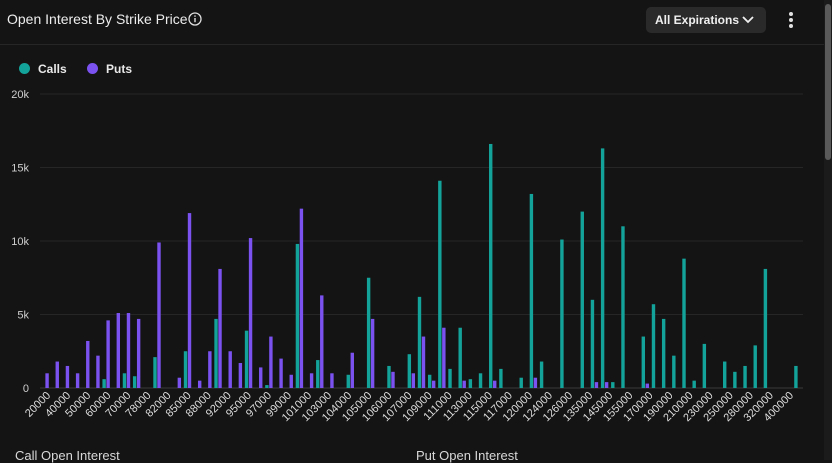 This screenshot has width=832, height=463. Describe the element at coordinates (20, 169) in the screenshot. I see `y-tick-label: 15k` at that location.